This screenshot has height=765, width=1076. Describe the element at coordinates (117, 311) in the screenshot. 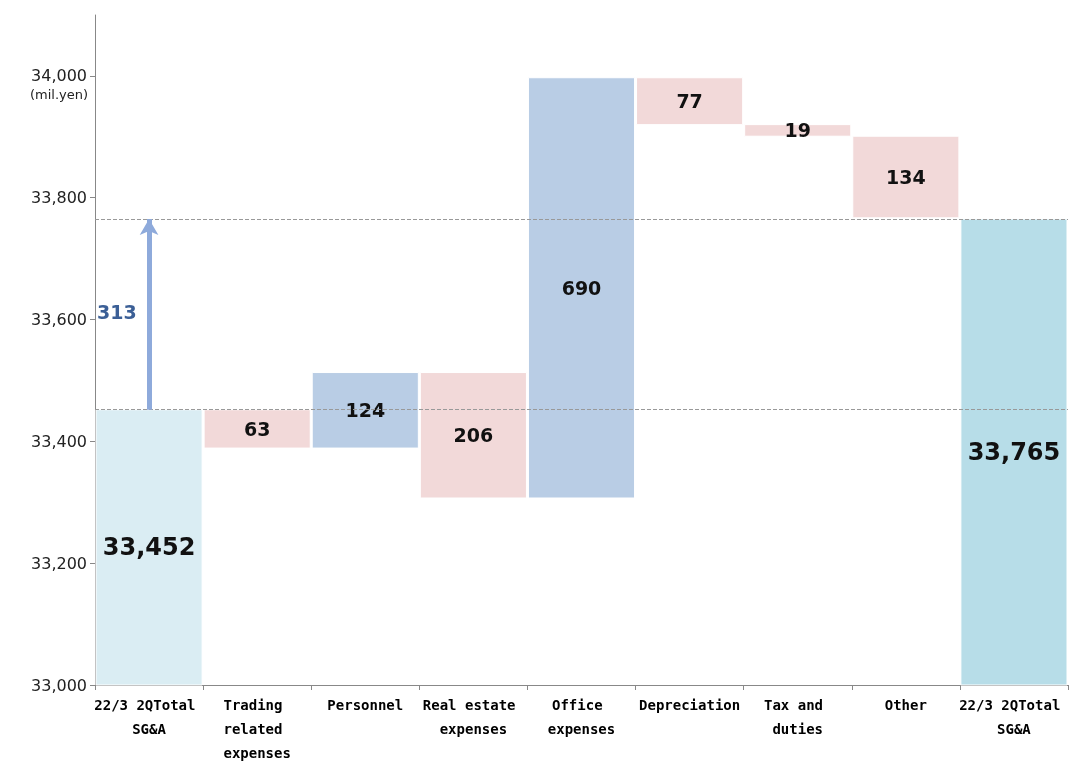

I see `annotation: 313` at that location.